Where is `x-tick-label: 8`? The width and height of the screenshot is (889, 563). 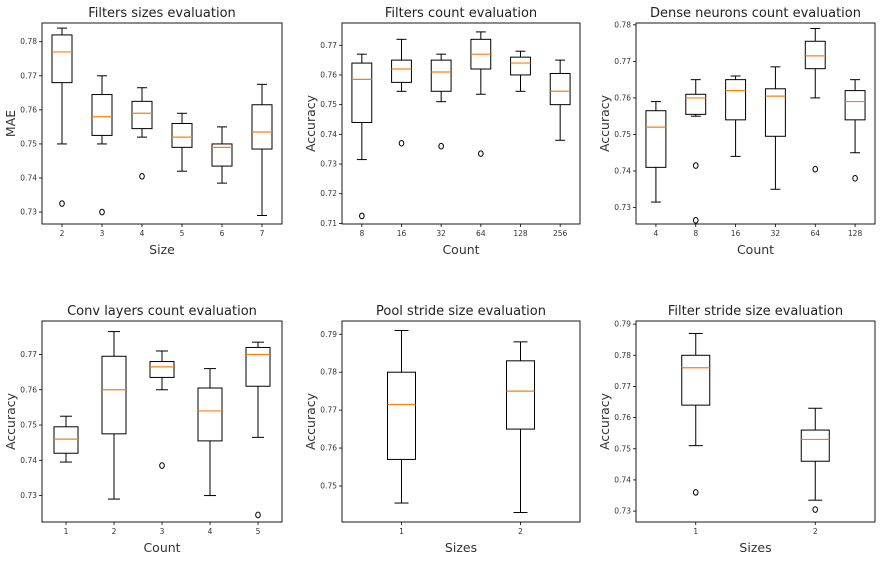 x-tick-label: 8 is located at coordinates (361, 233).